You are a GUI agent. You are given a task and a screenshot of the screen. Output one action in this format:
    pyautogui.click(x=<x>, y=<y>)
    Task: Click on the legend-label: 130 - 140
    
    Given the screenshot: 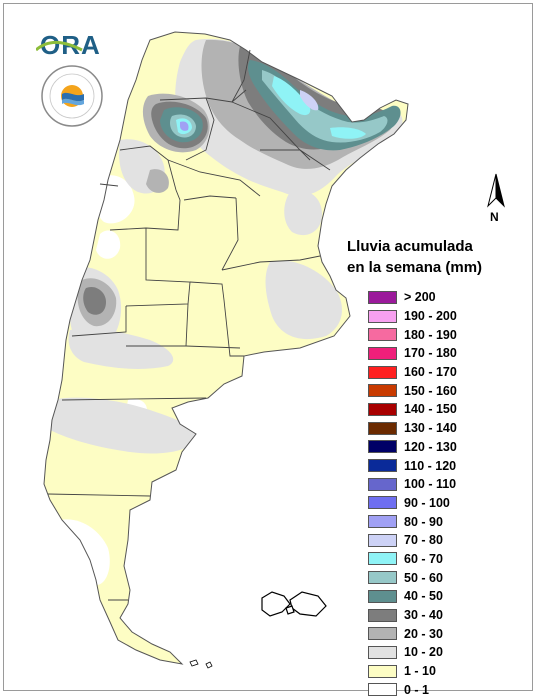 What is the action you would take?
    pyautogui.click(x=430, y=428)
    